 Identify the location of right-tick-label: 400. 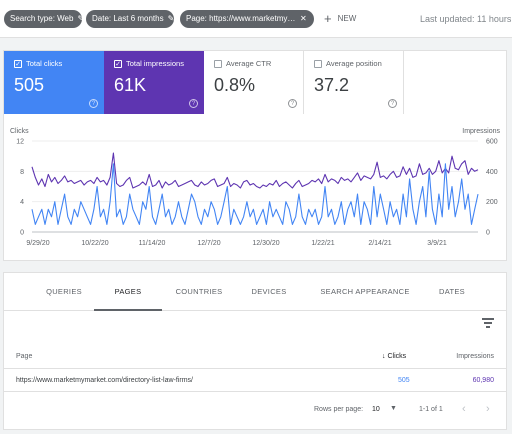
(492, 172).